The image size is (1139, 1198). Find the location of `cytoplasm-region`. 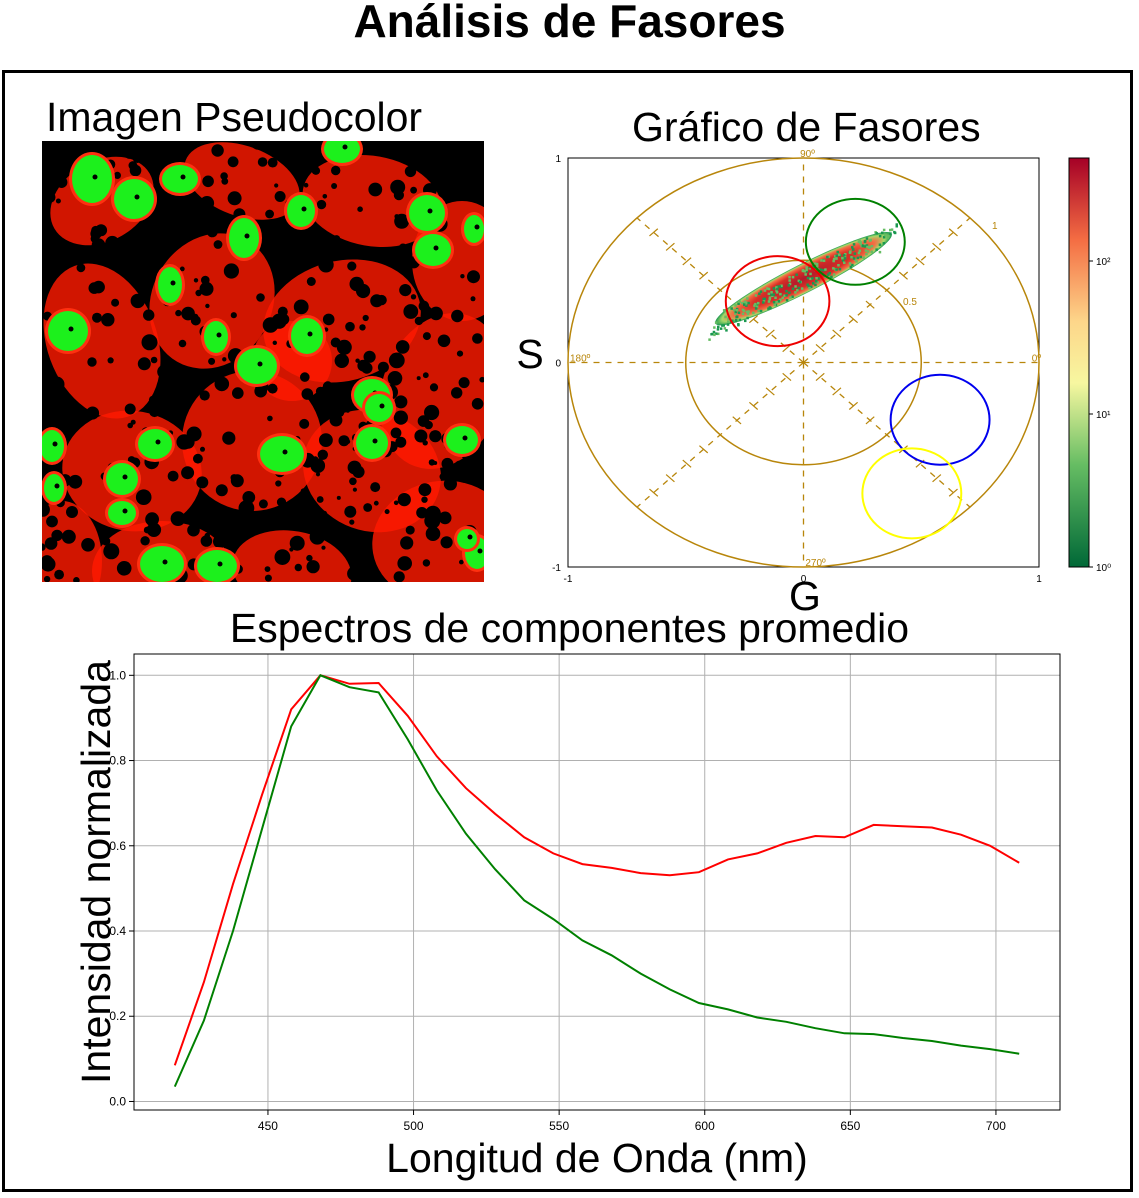

cytoplasm-region is located at coordinates (252, 441).